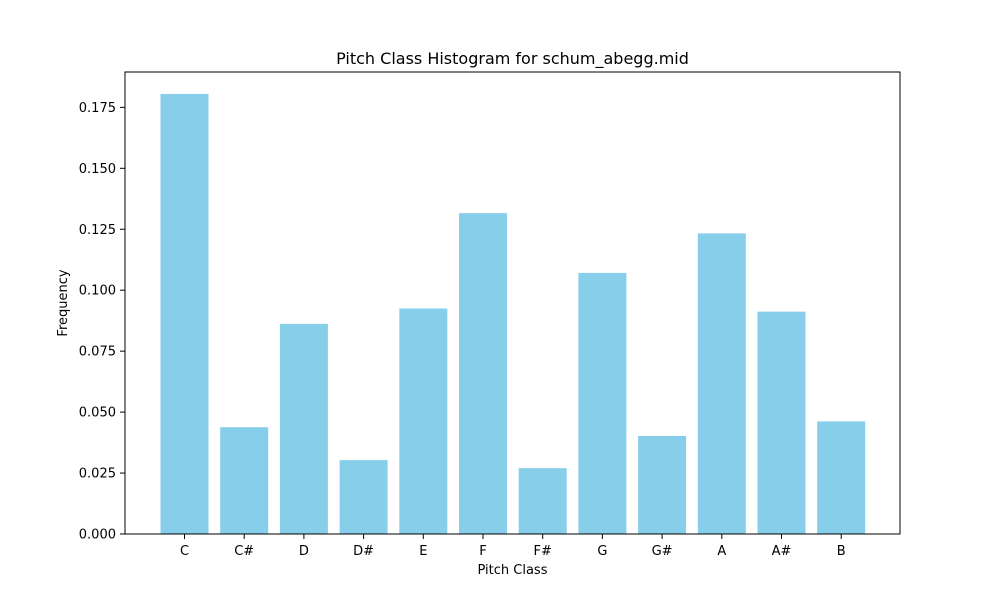 This screenshot has width=1000, height=600. What do you see at coordinates (781, 422) in the screenshot?
I see `bar-a-sharp` at bounding box center [781, 422].